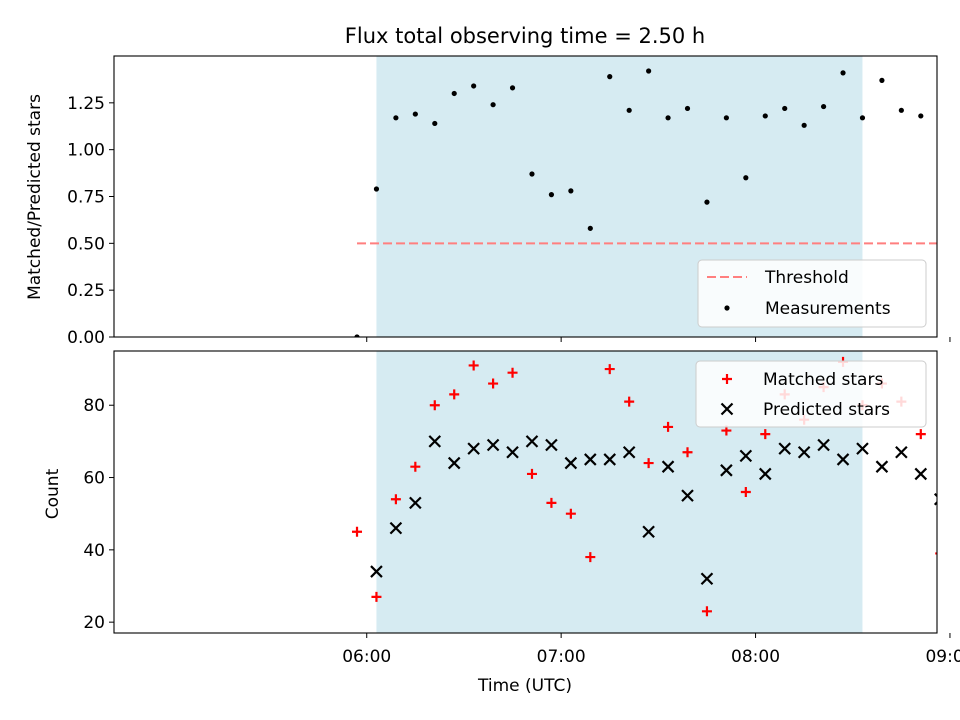 The image size is (960, 720). What do you see at coordinates (35, 197) in the screenshot?
I see `top-y-axis-label: Matched/Predicted stars` at bounding box center [35, 197].